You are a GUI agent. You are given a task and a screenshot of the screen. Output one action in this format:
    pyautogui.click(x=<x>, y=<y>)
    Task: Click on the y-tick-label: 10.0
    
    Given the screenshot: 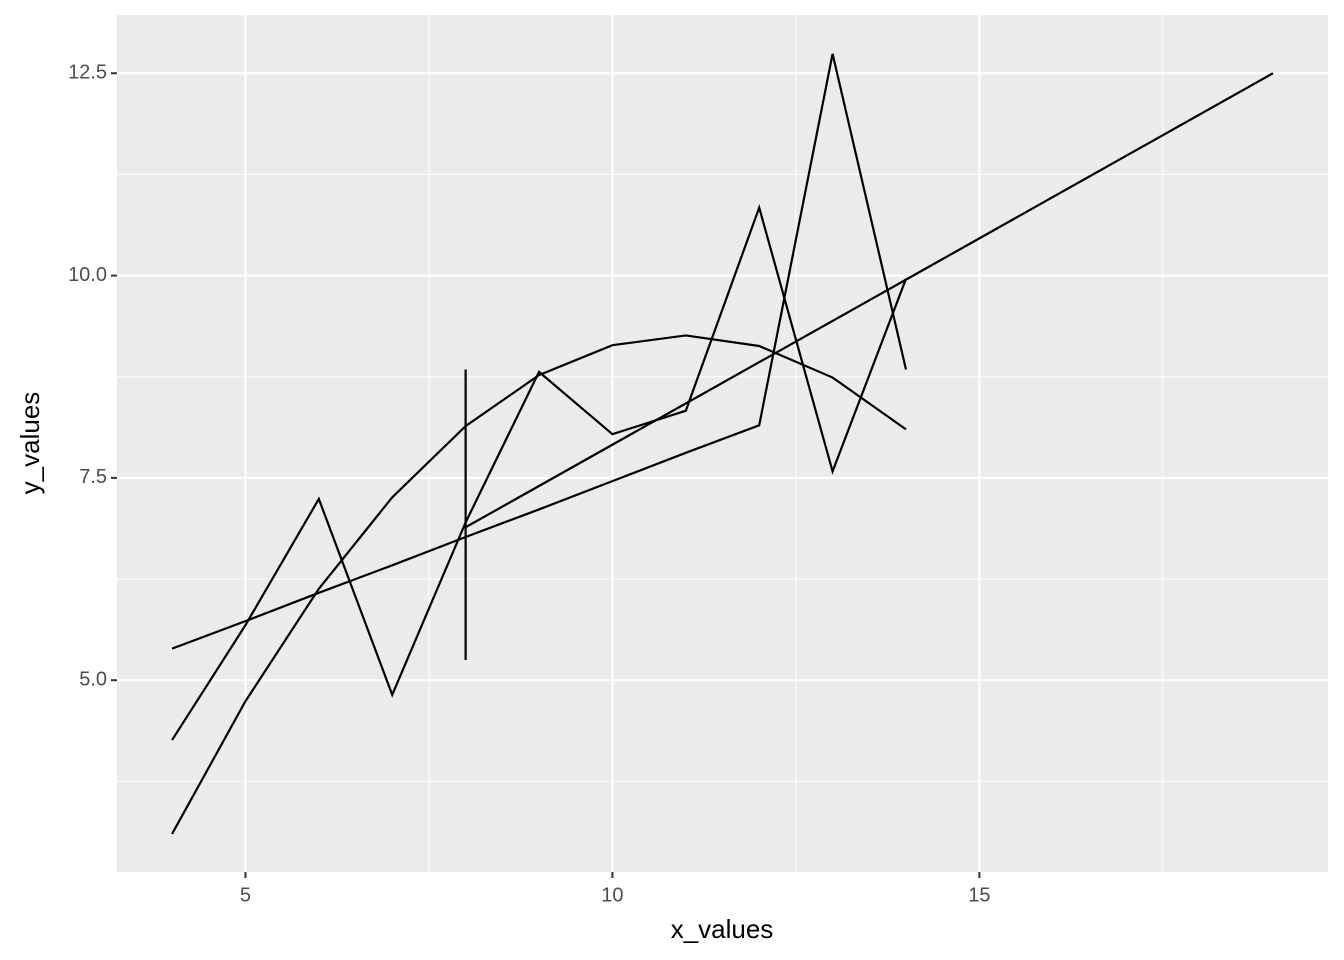 What is the action you would take?
    pyautogui.click(x=87, y=275)
    